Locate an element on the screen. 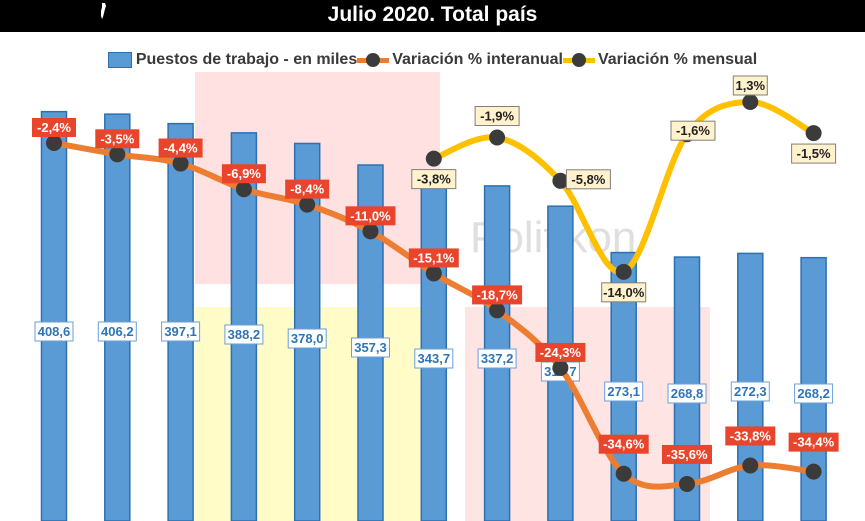 The width and height of the screenshot is (865, 521). argentina-map-icon is located at coordinates (103, 11).